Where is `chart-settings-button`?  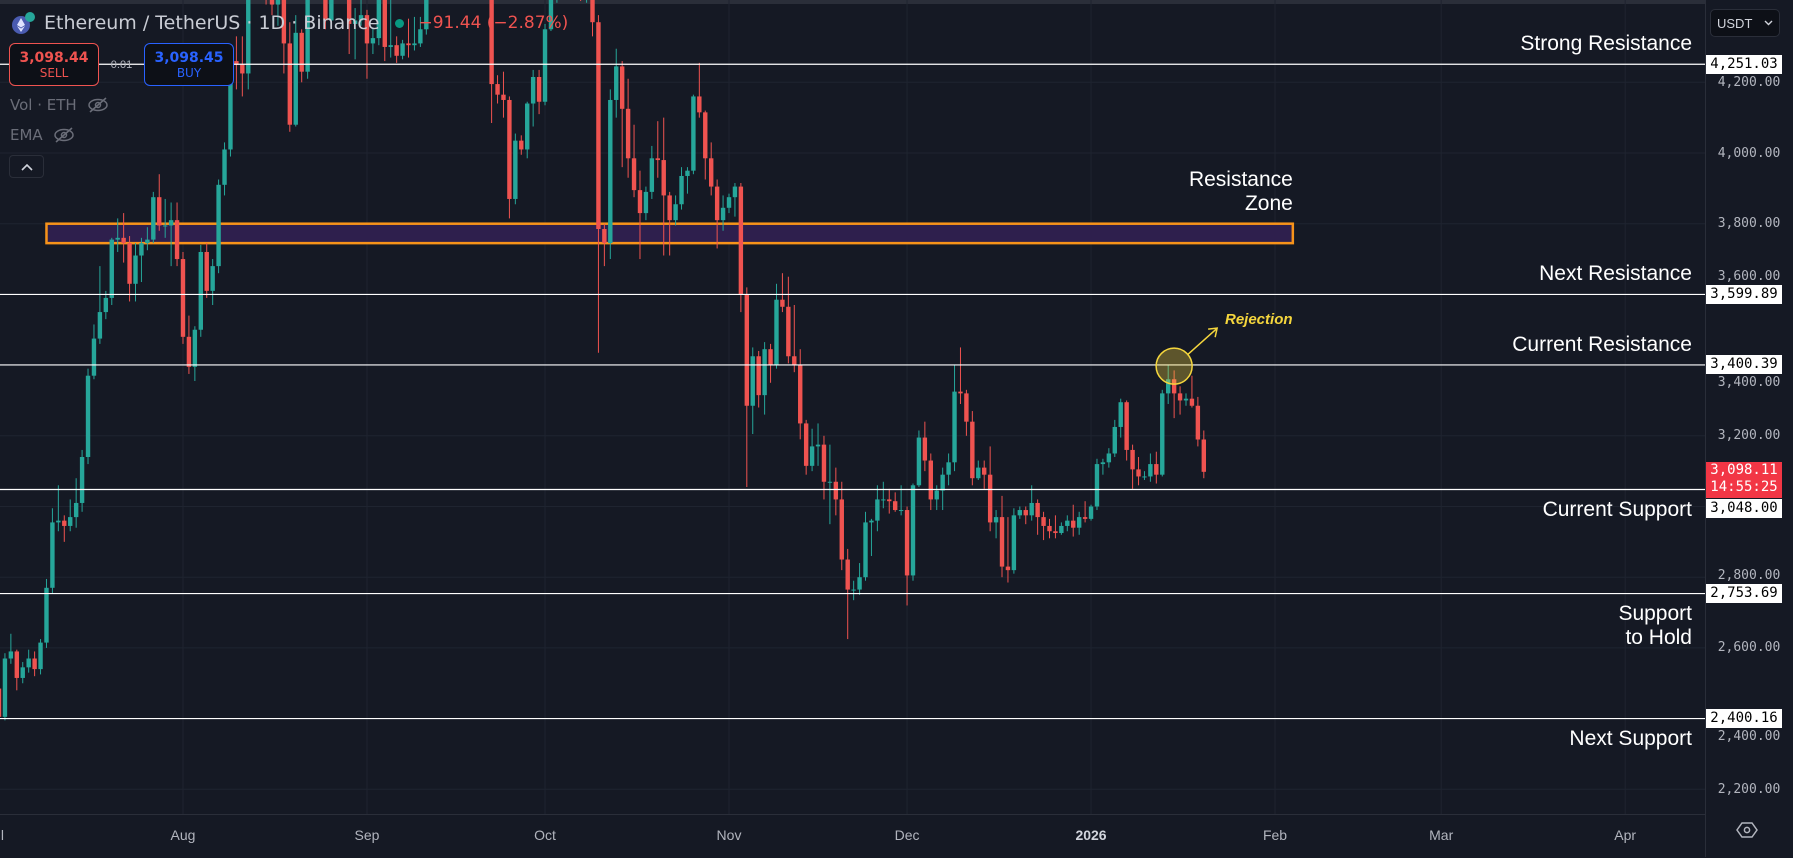
chart-settings-button is located at coordinates (1747, 832).